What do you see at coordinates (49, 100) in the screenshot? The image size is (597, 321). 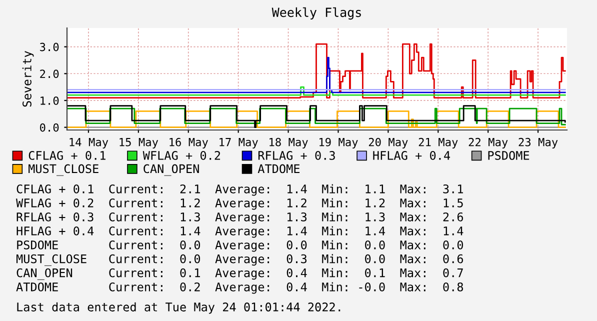 I see `y-tick-label: 1.0` at bounding box center [49, 100].